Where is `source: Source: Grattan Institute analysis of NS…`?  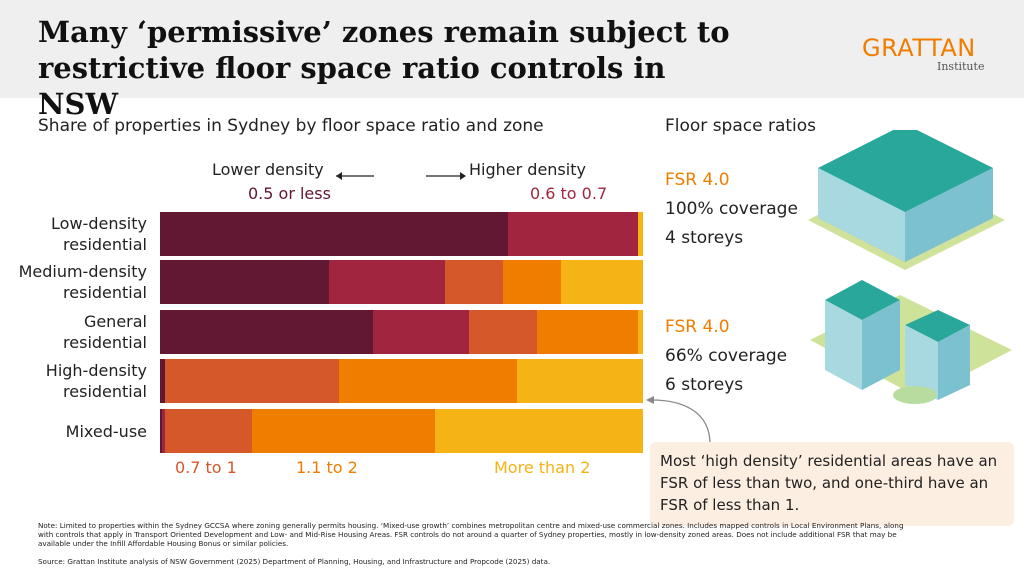
source: Source: Grattan Institute analysis of NS… is located at coordinates (294, 561).